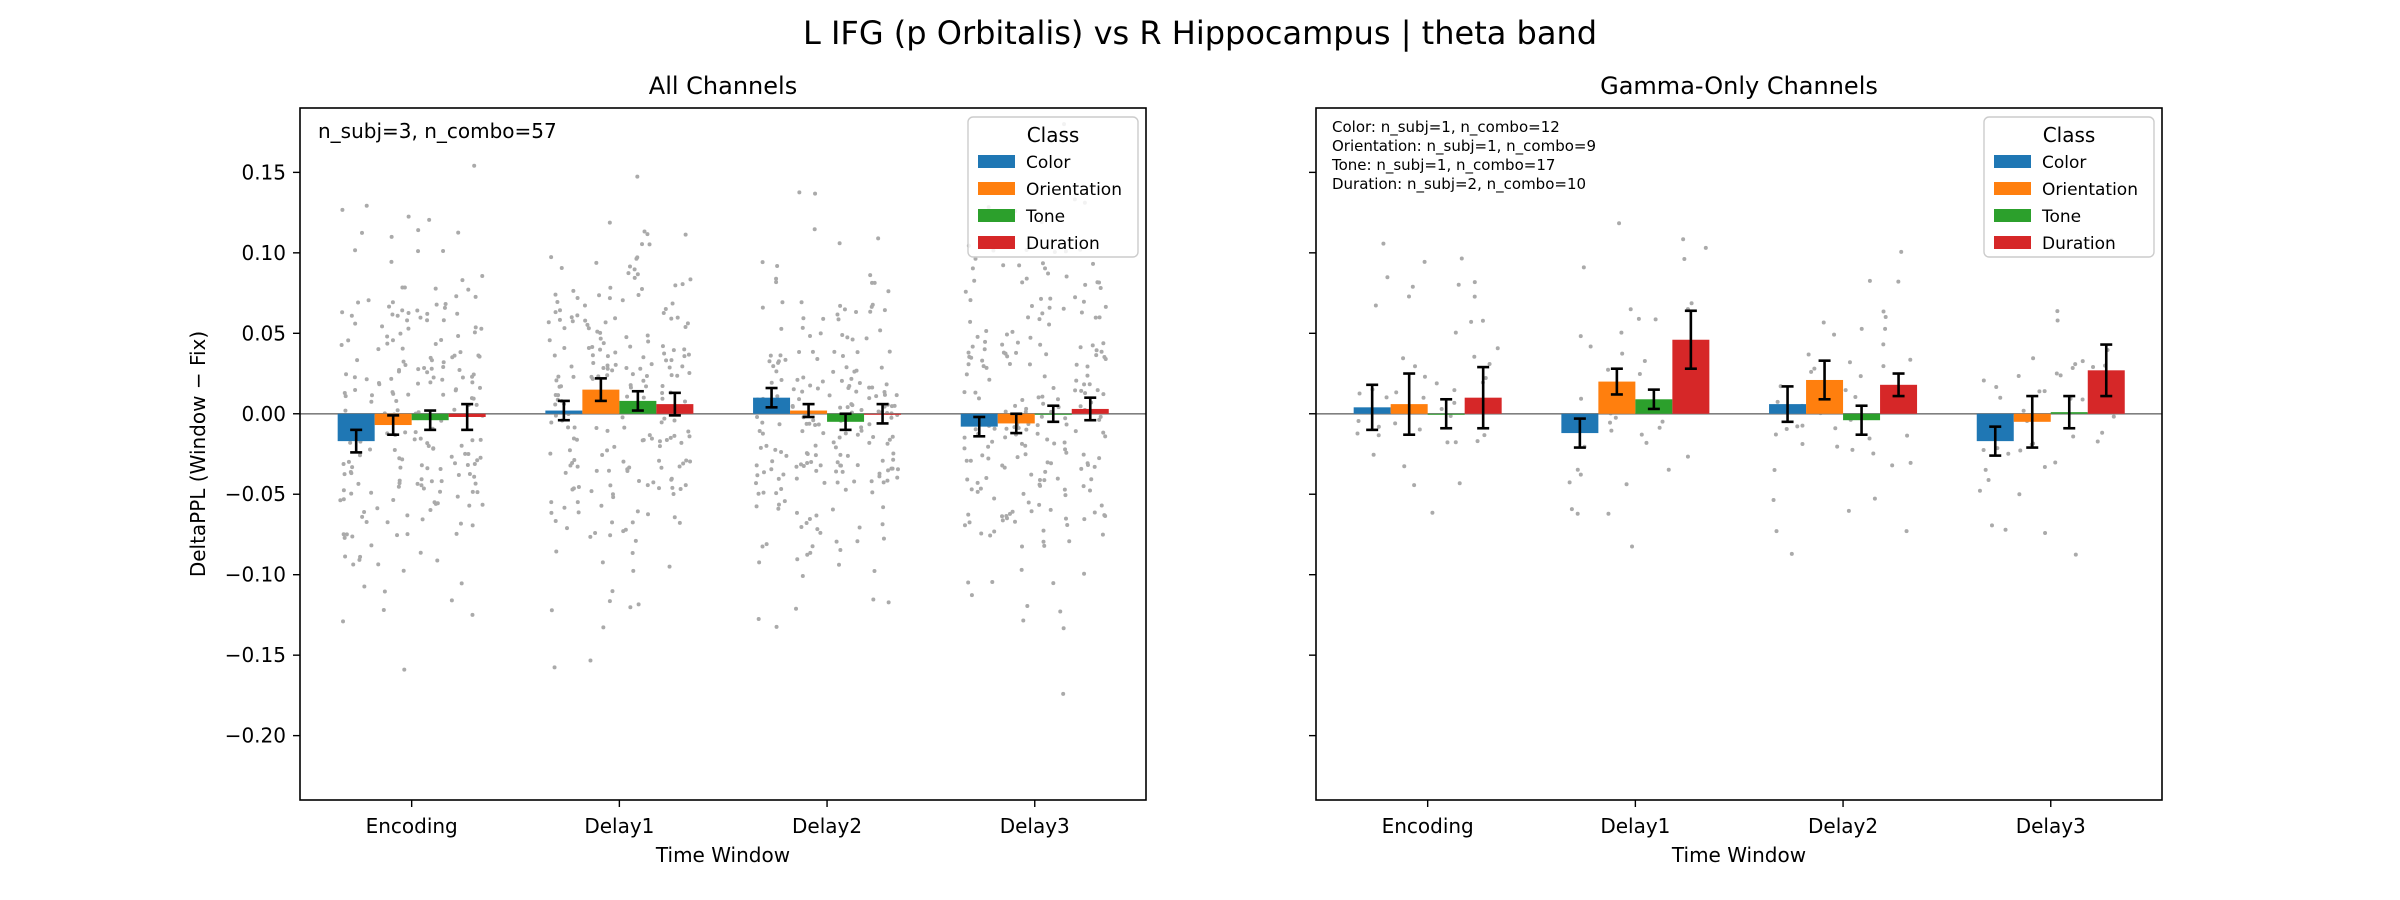 The height and width of the screenshot is (900, 2400). I want to click on legend-label-orientation: Orientation, so click(2090, 190).